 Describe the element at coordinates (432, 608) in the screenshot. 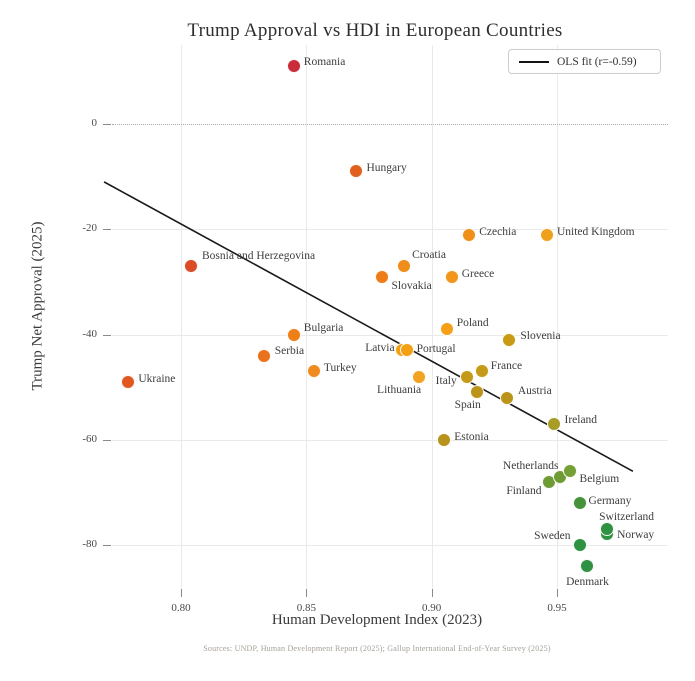

I see `x-tick-label: 0.90` at that location.